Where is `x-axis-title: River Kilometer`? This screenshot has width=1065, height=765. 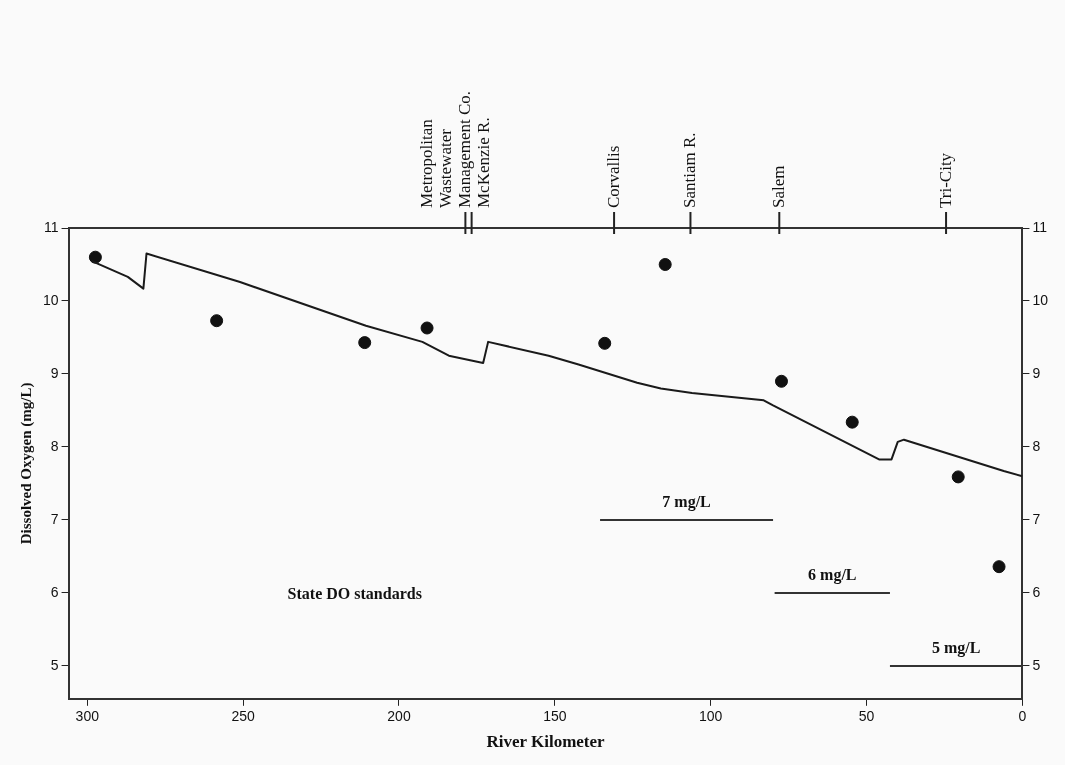
x-axis-title: River Kilometer is located at coordinates (546, 742).